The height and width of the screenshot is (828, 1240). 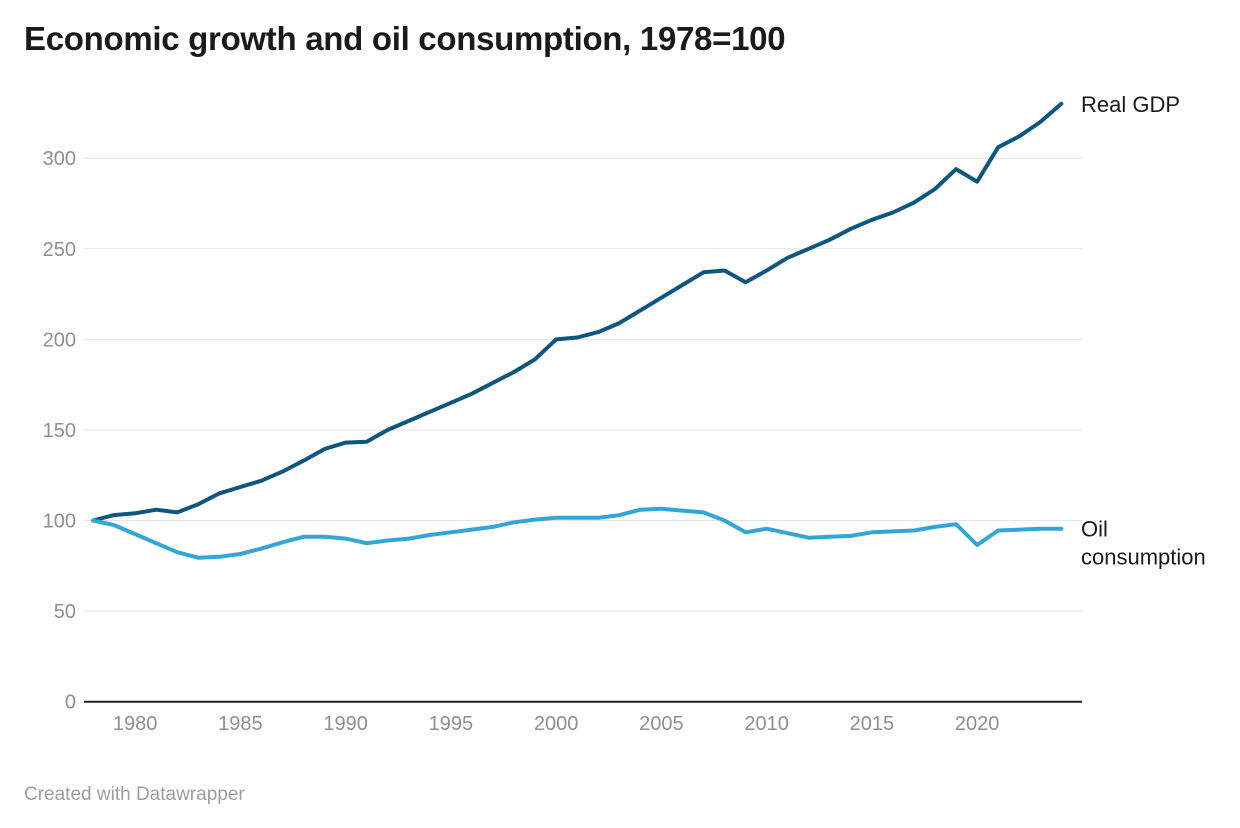 What do you see at coordinates (59, 431) in the screenshot?
I see `y-tick-label-150: 150` at bounding box center [59, 431].